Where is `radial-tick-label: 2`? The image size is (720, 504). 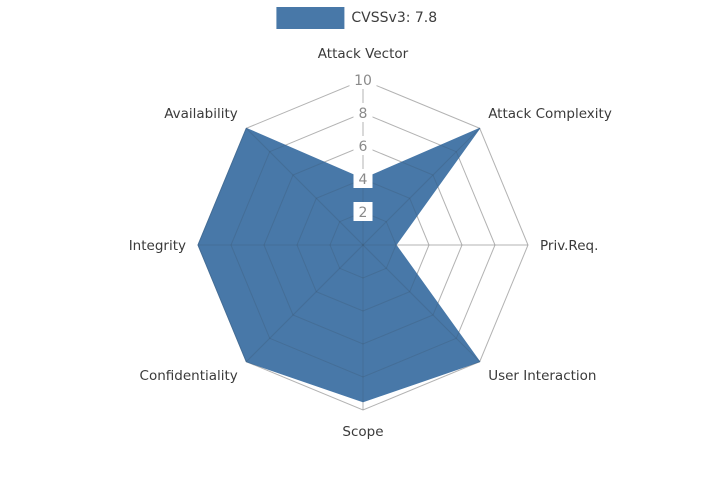 radial-tick-label: 2 is located at coordinates (363, 213).